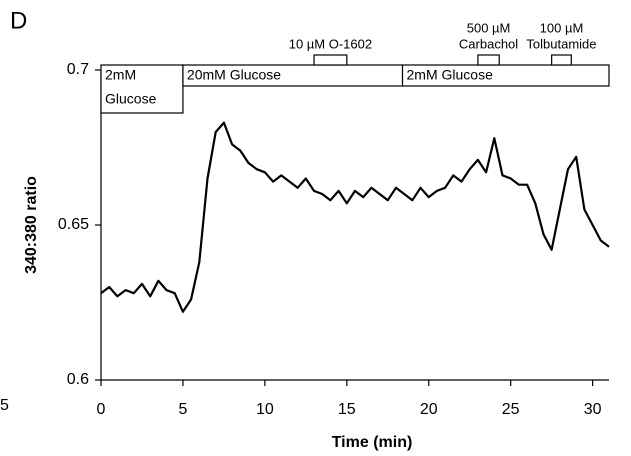 The height and width of the screenshot is (456, 631). I want to click on stray-label: 5, so click(4, 405).